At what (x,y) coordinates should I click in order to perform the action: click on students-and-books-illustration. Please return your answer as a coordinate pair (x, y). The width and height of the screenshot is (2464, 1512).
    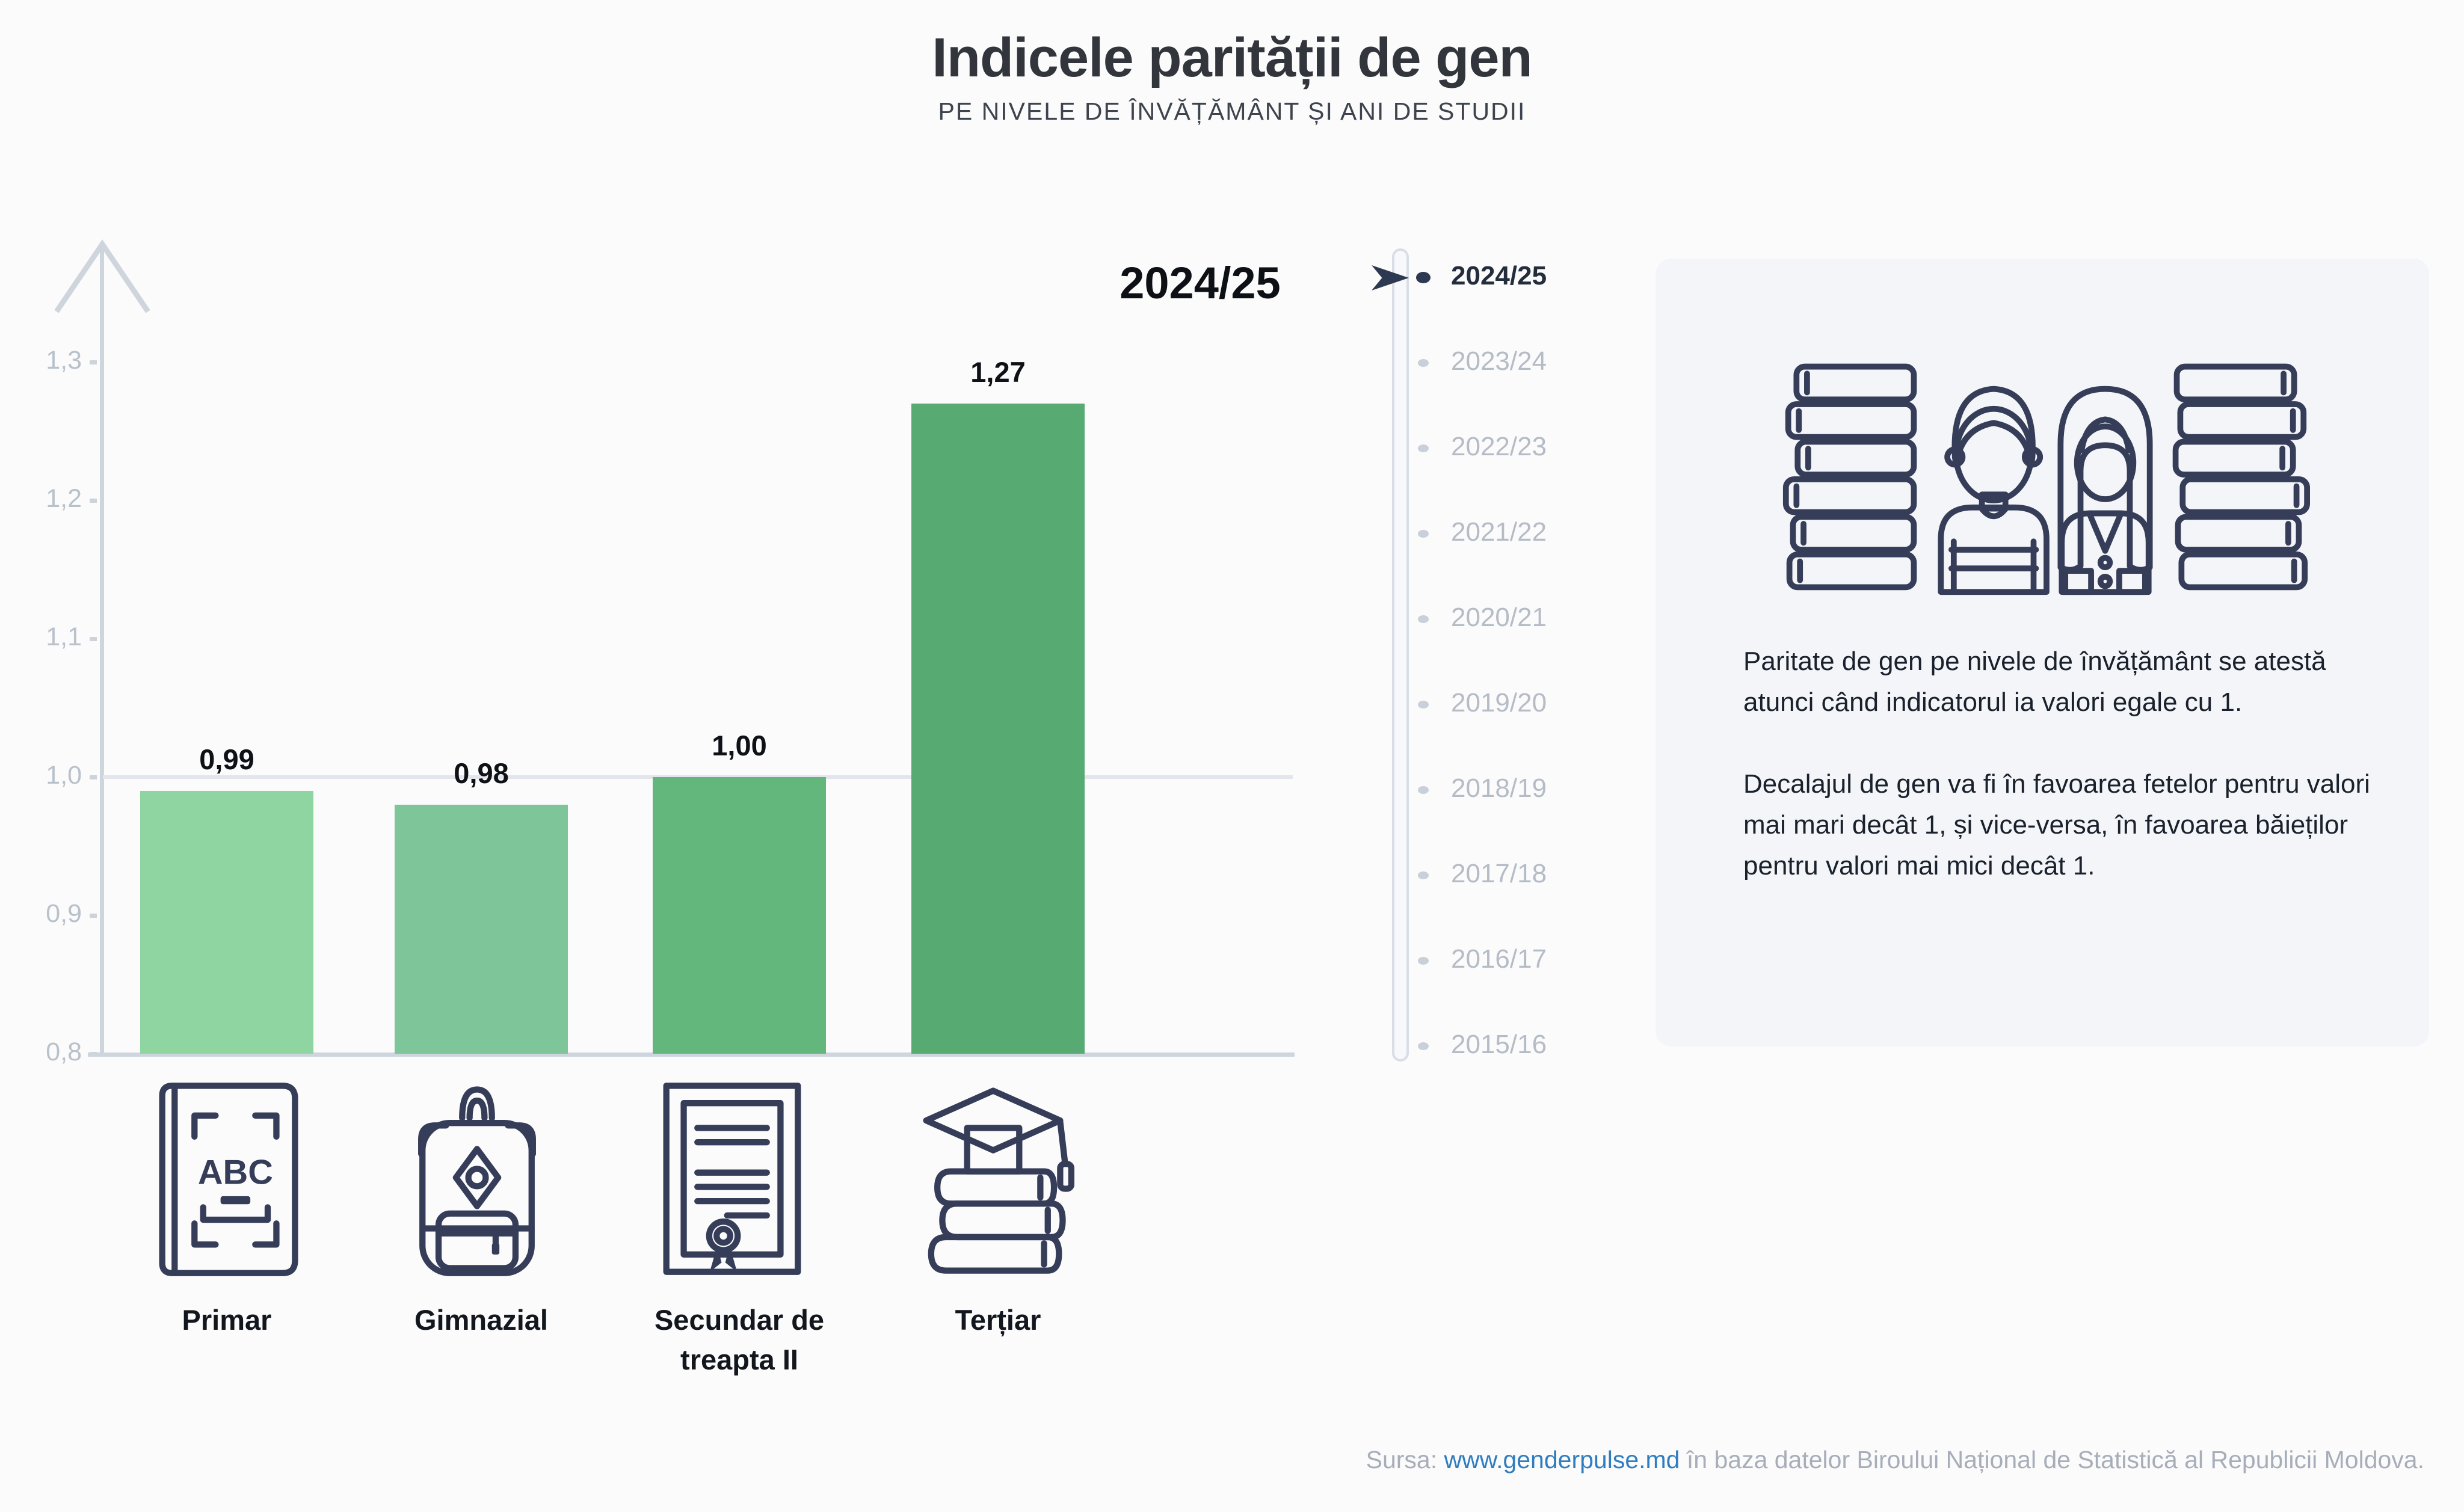
    Looking at the image, I should click on (2046, 479).